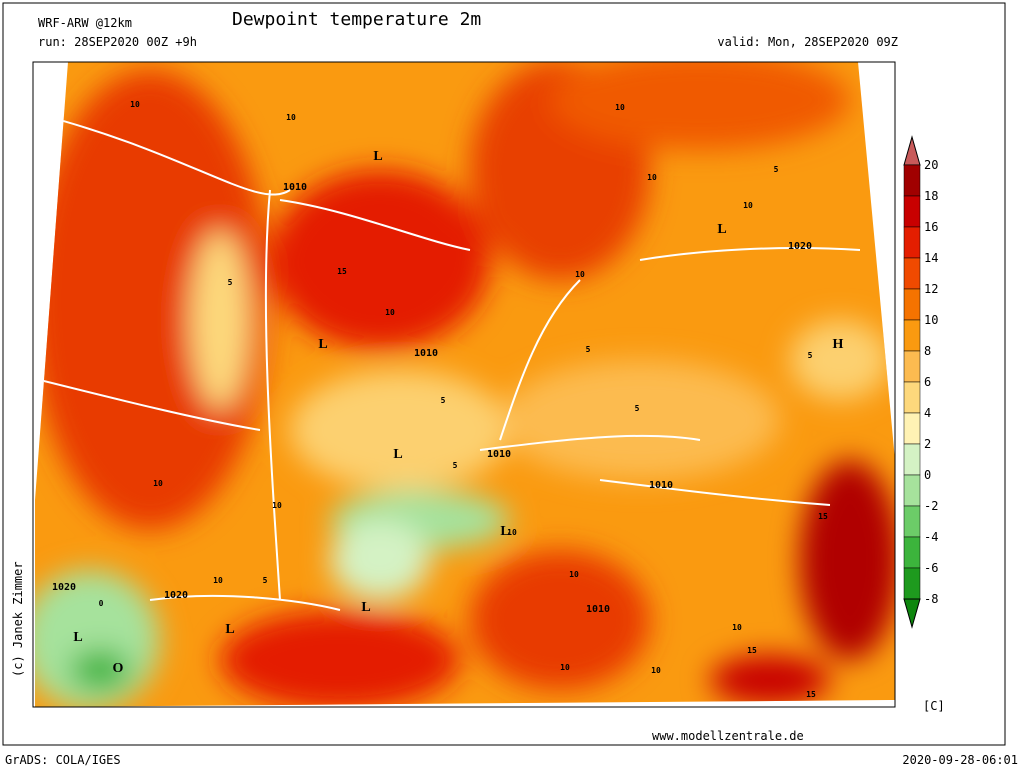  Describe the element at coordinates (931, 537) in the screenshot. I see `colorbar-label: -4` at that location.